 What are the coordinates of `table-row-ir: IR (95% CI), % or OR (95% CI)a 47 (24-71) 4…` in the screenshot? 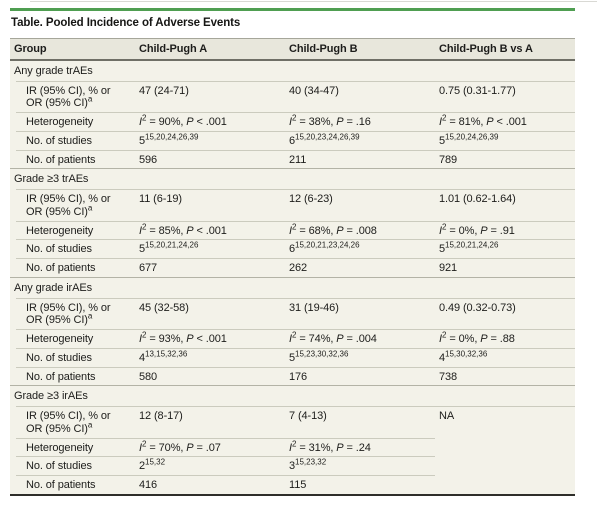 It's located at (292, 96).